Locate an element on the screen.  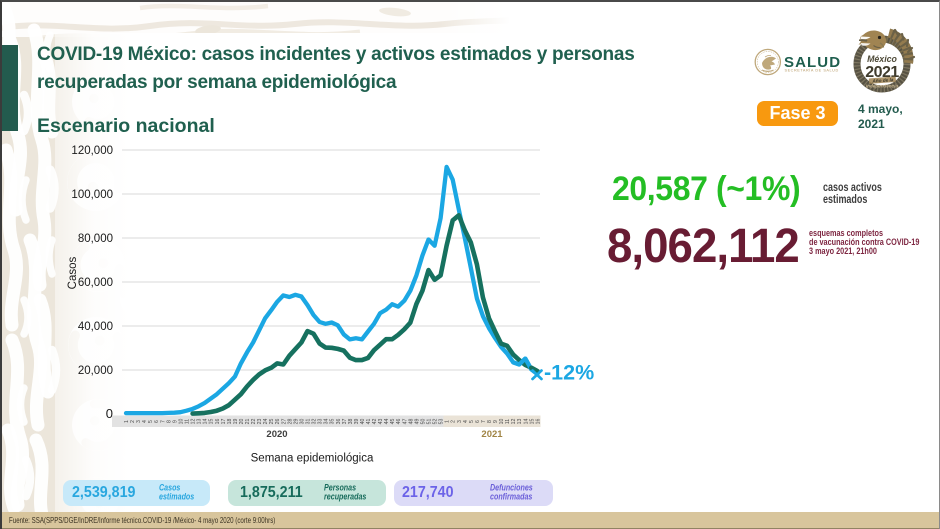
svg-text: 30 is located at coordinates (302, 422).